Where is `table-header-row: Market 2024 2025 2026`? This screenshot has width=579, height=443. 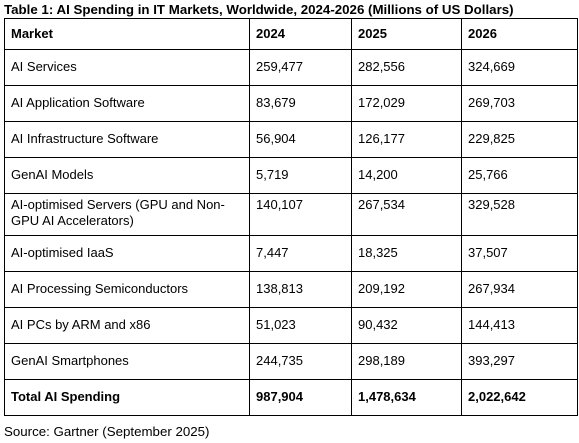 table-header-row: Market 2024 2025 2026 is located at coordinates (291, 34).